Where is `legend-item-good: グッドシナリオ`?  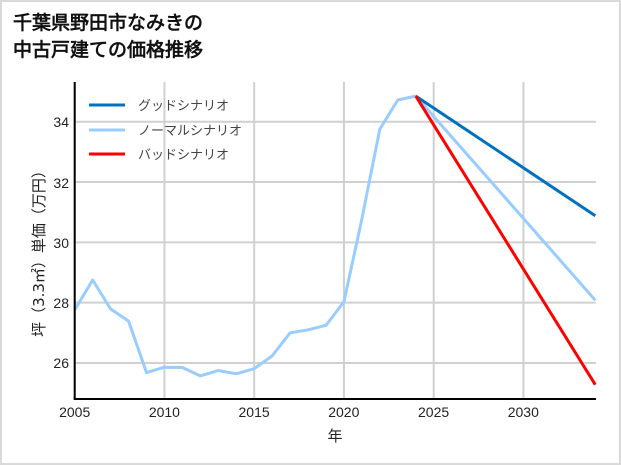
legend-item-good: グッドシナリオ is located at coordinates (159, 106).